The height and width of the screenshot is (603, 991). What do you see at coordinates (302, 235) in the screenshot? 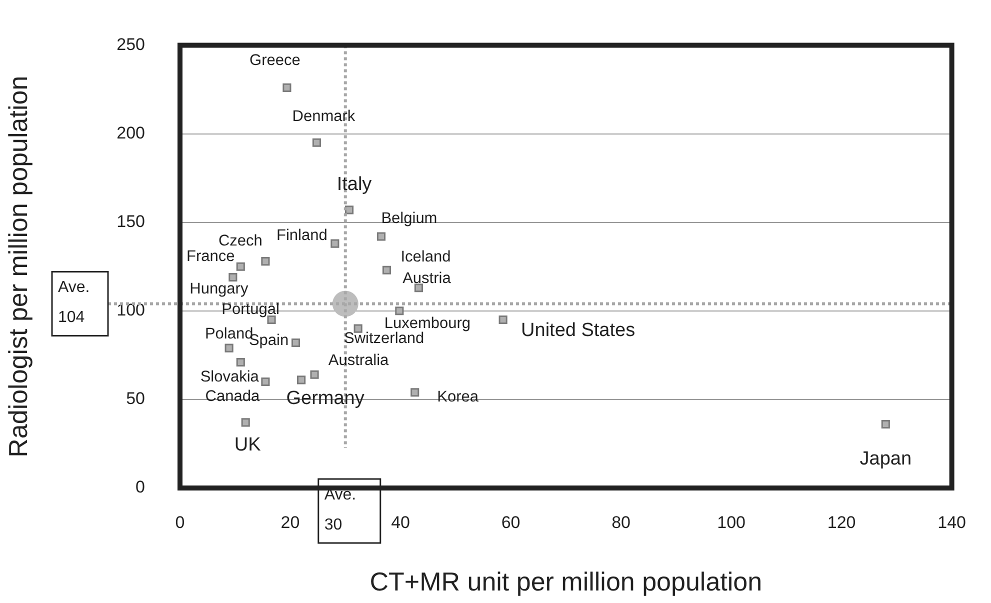
I see `annotation: Finland` at bounding box center [302, 235].